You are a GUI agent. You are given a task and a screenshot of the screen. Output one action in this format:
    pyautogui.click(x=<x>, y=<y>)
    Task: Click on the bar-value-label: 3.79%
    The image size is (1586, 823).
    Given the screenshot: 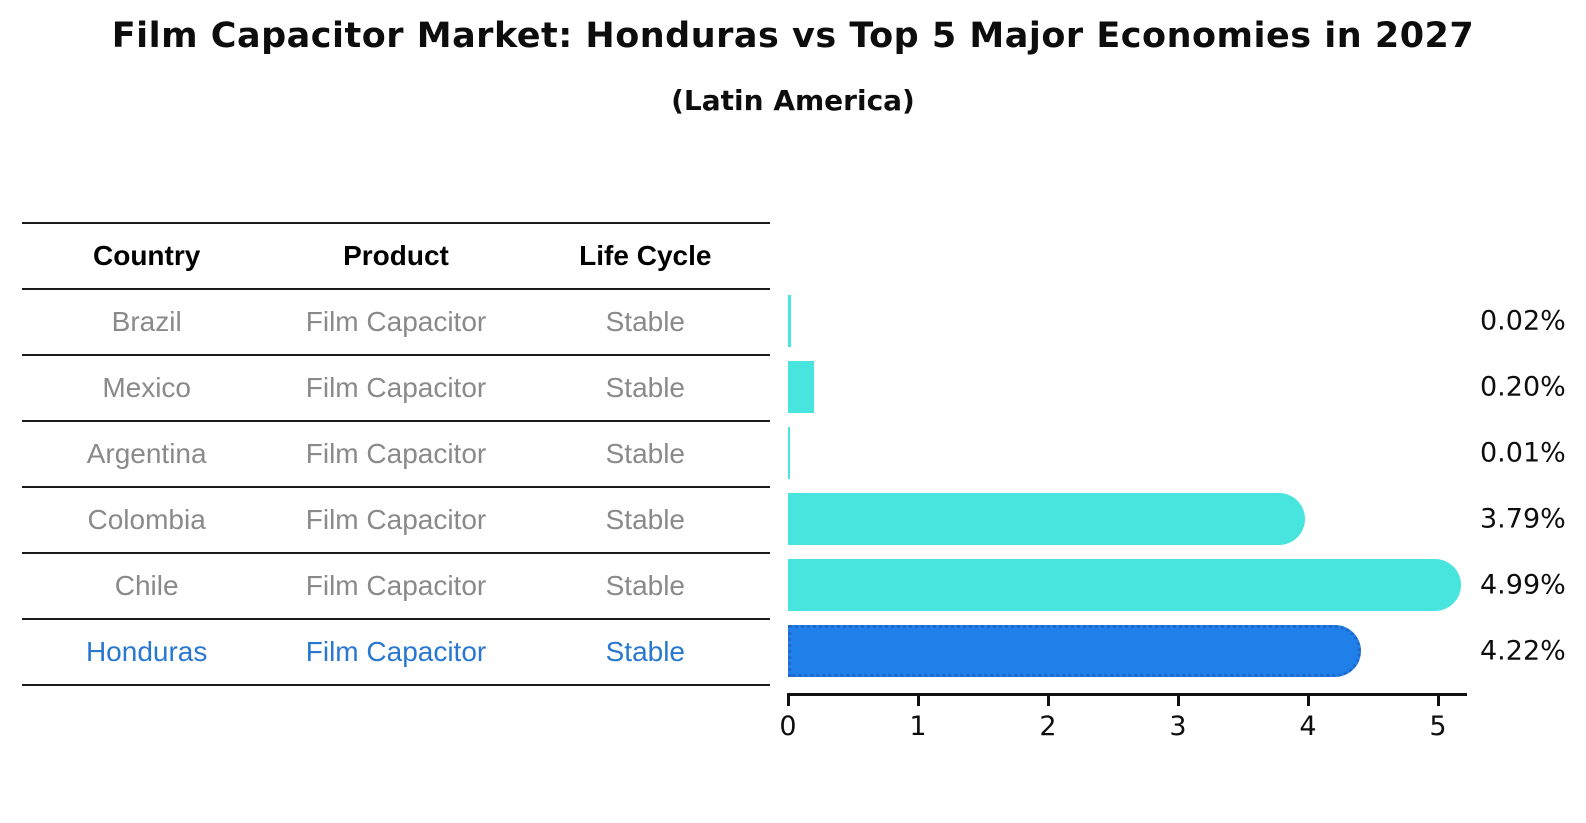 What is the action you would take?
    pyautogui.click(x=1523, y=519)
    